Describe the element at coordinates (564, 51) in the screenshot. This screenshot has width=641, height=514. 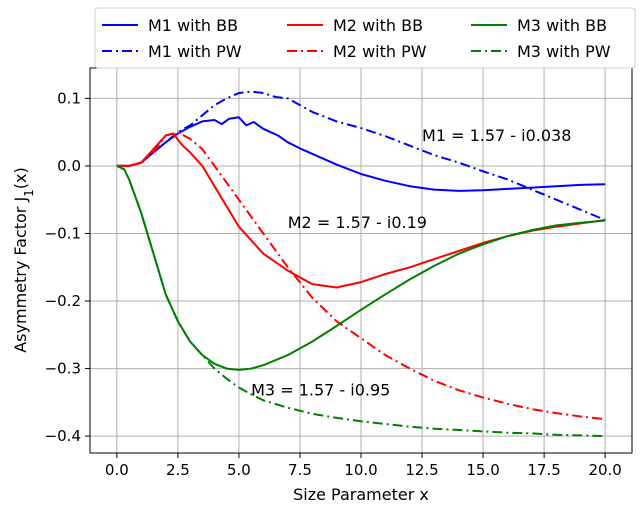
I see `legend-label: M3 with PW` at that location.